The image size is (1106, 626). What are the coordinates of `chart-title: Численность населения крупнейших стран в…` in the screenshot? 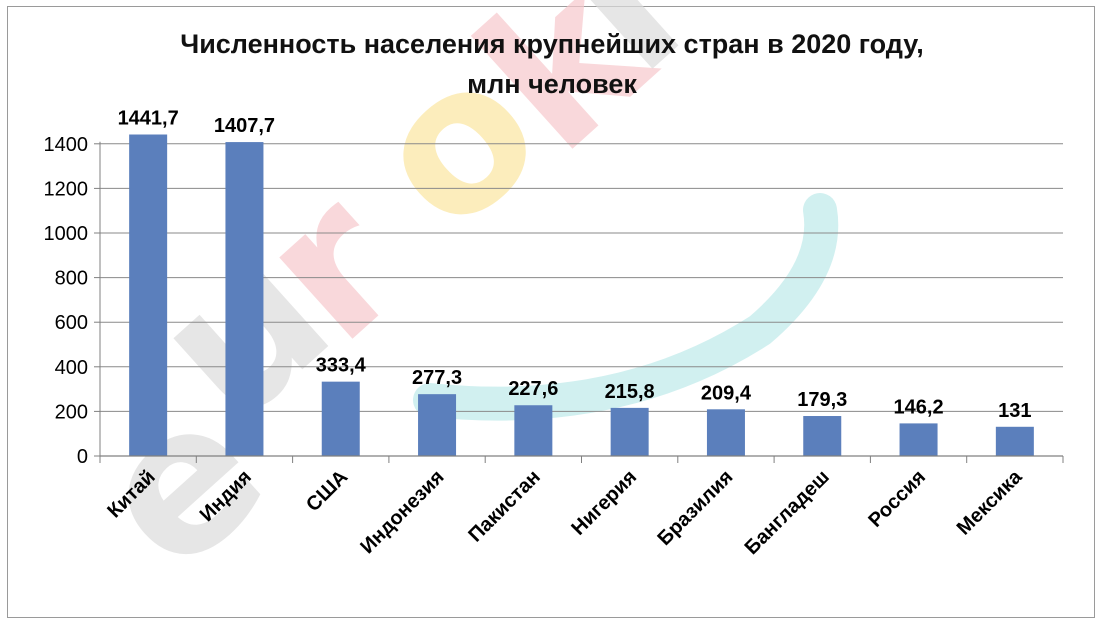 It's located at (552, 44).